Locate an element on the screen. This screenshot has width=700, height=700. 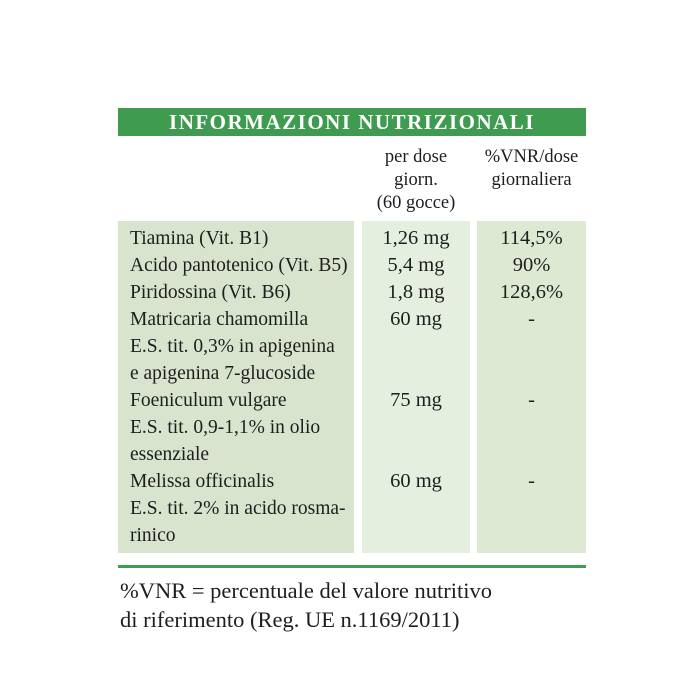
ingredient-line: essenziale is located at coordinates (170, 454).